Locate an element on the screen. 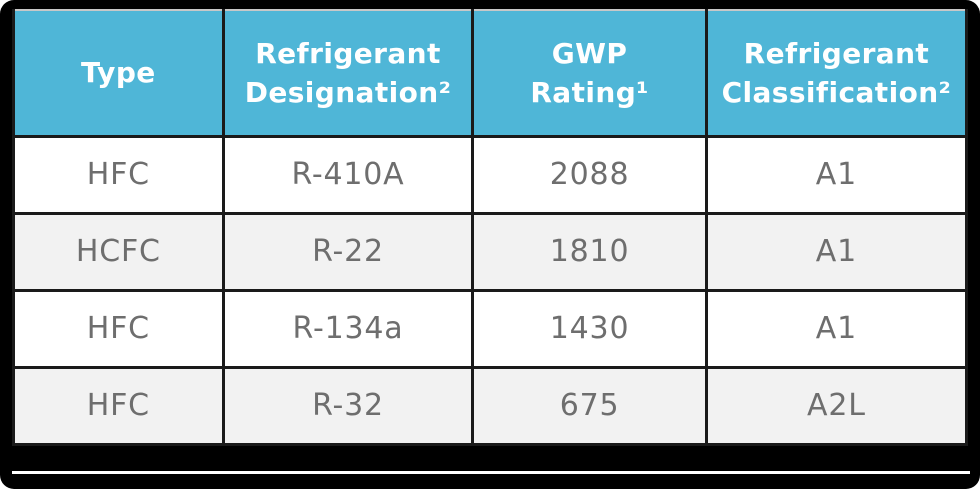  col-header-classification: Refrigerant Classification² is located at coordinates (836, 73).